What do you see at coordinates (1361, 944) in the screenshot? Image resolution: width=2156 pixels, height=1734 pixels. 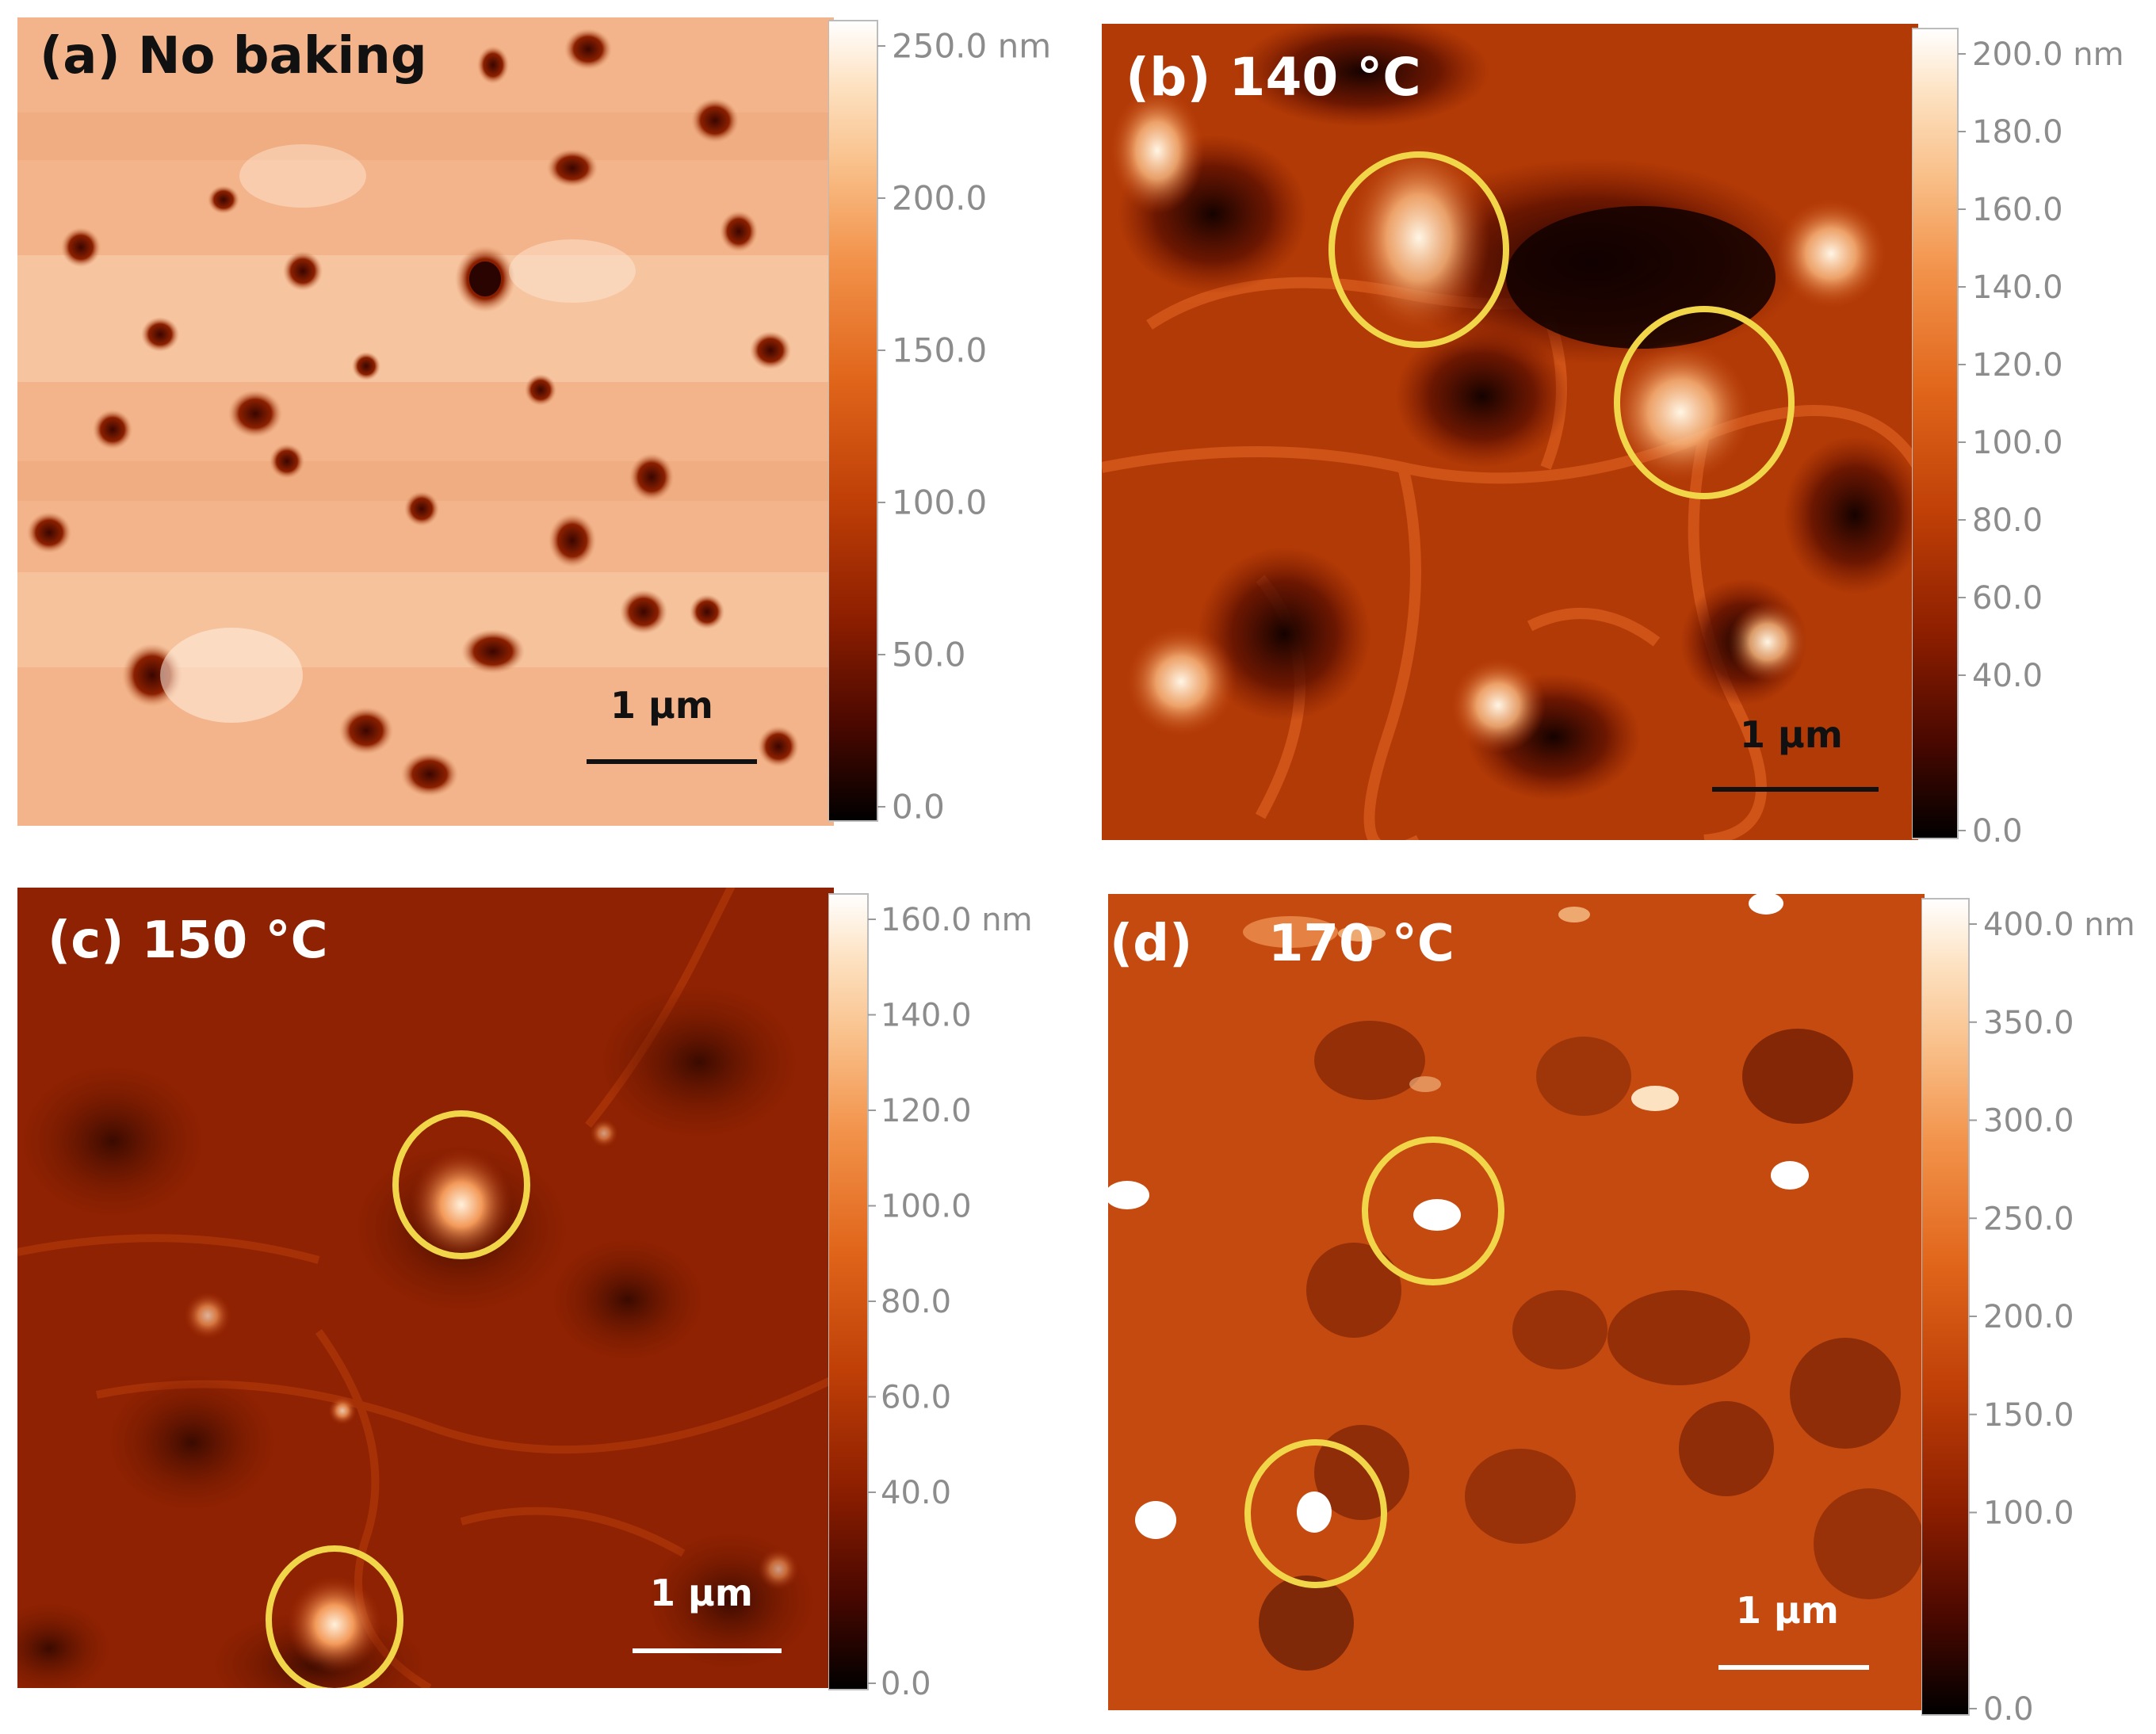 I see `panel-label-d-temp: 170 °C` at bounding box center [1361, 944].